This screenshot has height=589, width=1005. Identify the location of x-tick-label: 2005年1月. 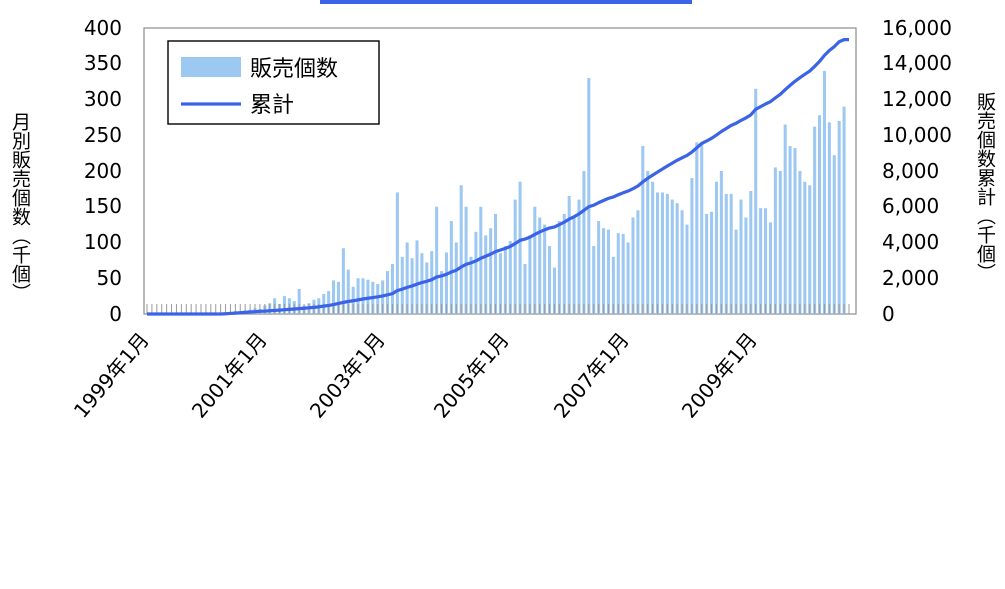
(471, 375).